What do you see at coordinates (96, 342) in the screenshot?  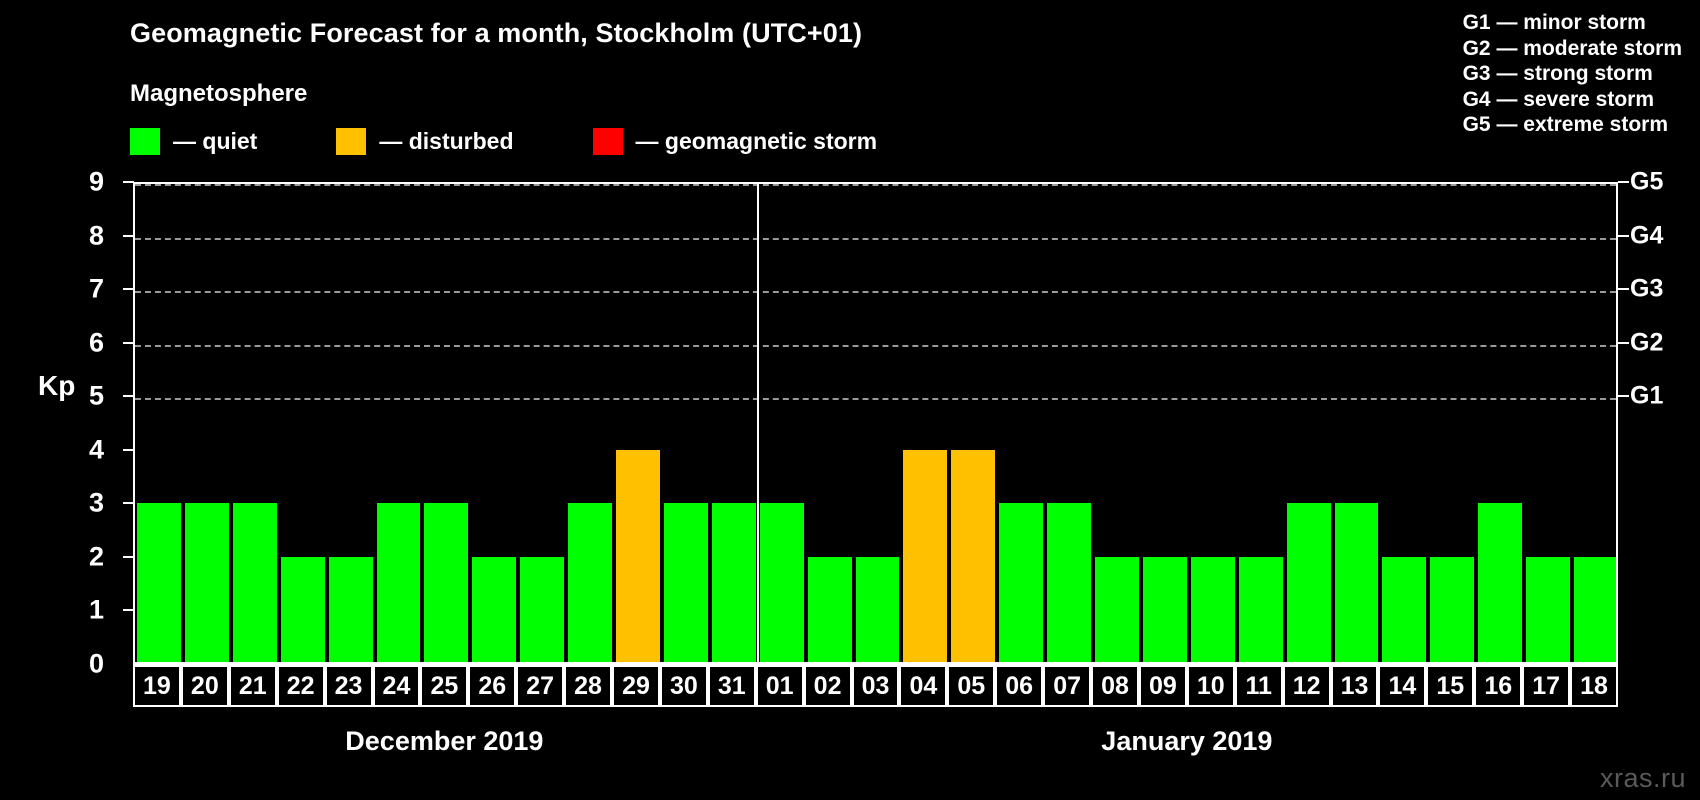 I see `y-tick-label-6: 6` at bounding box center [96, 342].